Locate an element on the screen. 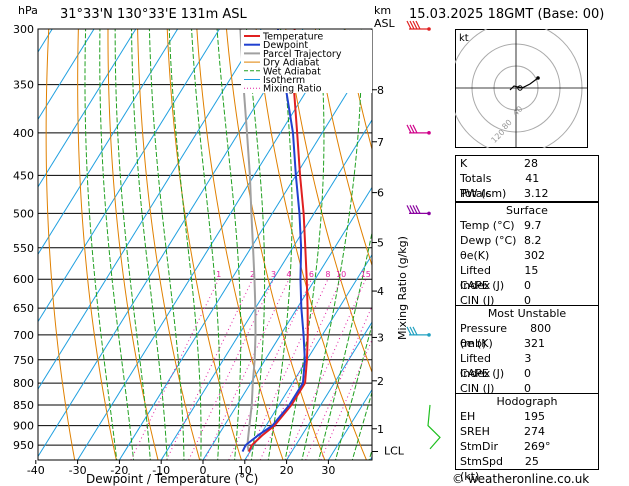 The image size is (629, 486). row-key: Pressure (mb) is located at coordinates (483, 336).